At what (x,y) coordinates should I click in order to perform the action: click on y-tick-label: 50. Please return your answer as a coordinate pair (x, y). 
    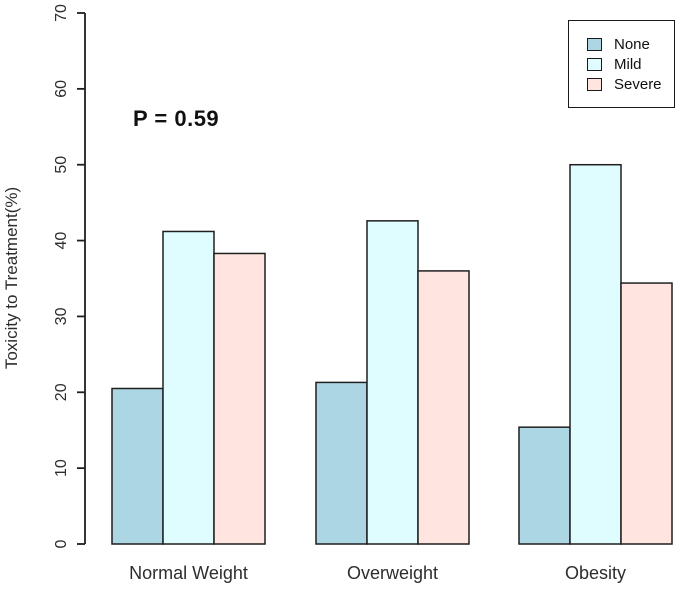
    Looking at the image, I should click on (61, 165).